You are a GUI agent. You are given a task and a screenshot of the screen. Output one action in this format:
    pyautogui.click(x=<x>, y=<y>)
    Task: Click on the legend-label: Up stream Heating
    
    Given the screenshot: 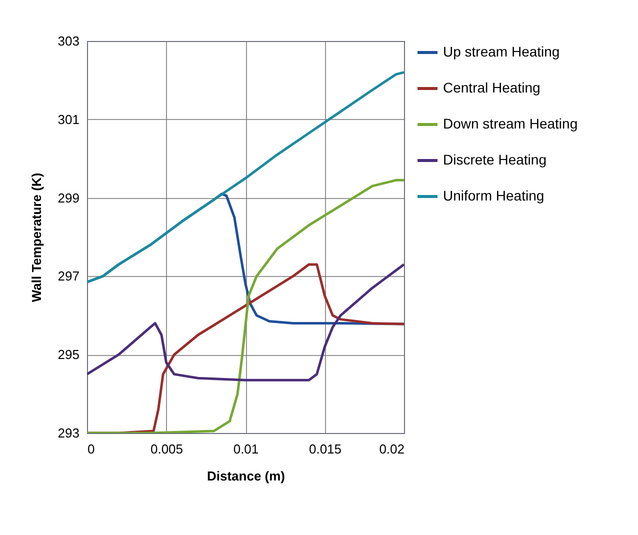 What is the action you would take?
    pyautogui.click(x=501, y=52)
    